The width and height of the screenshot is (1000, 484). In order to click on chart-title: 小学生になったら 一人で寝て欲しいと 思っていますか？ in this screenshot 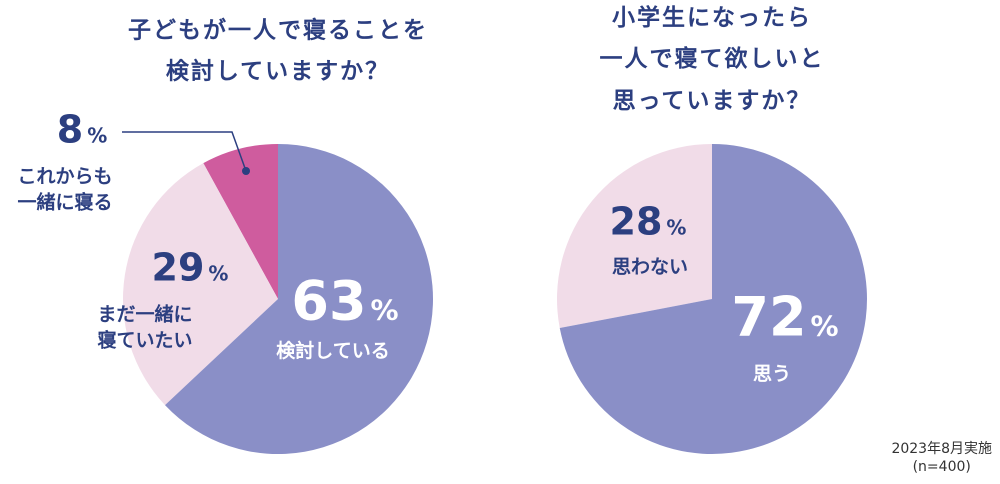, I will do `click(712, 59)`.